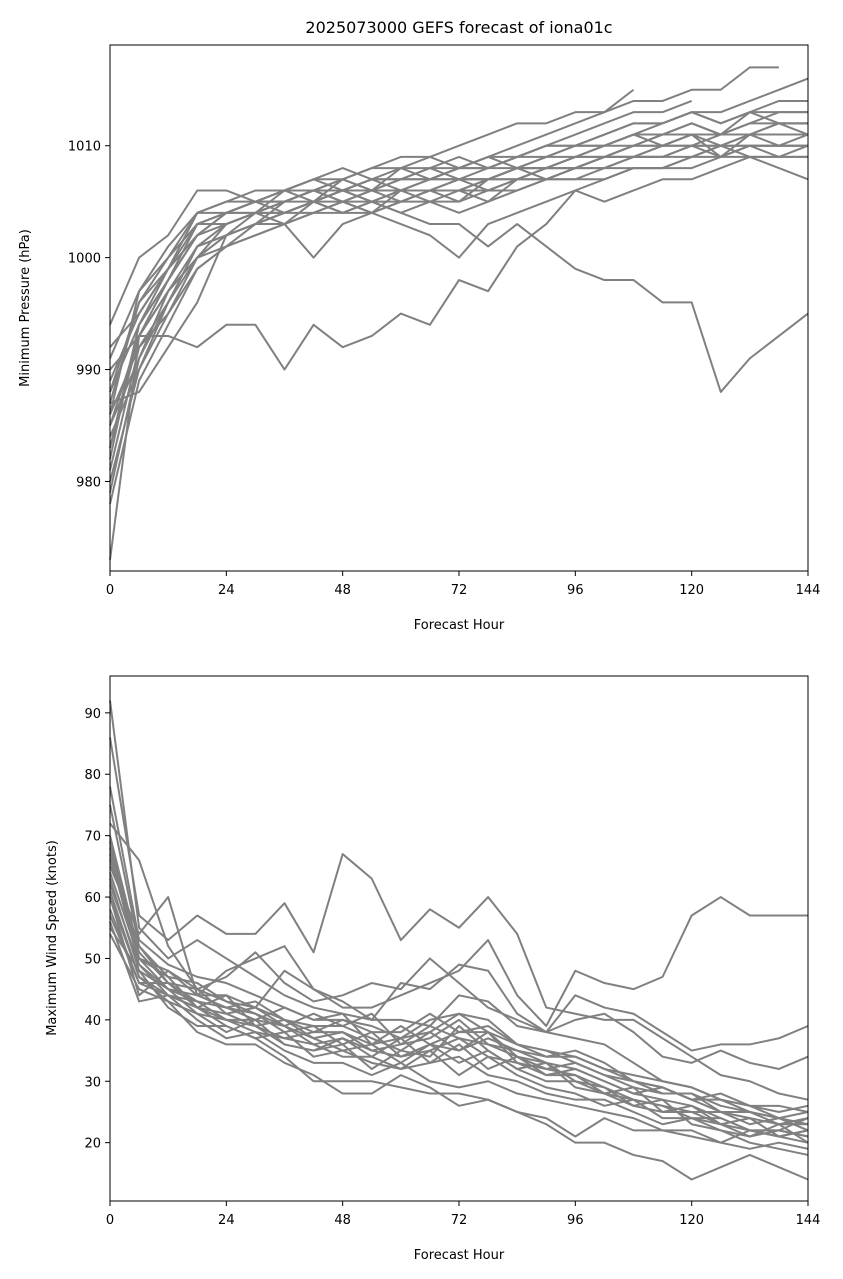 This screenshot has width=843, height=1279. What do you see at coordinates (459, 625) in the screenshot?
I see `pressure-x-axis-label: Forecast Hour` at bounding box center [459, 625].